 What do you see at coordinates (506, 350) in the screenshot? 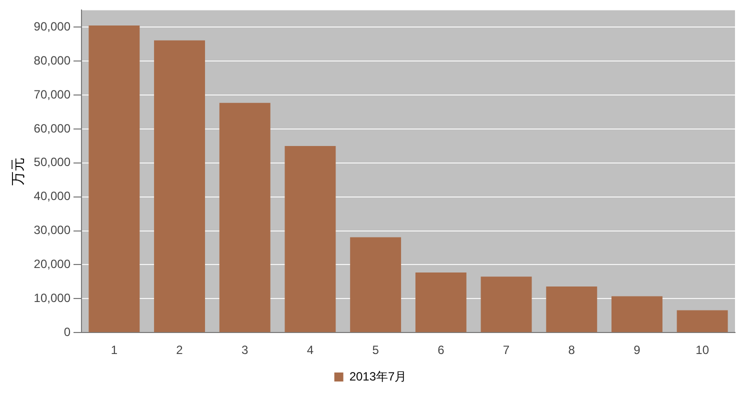
I see `x-tick-label: 7` at bounding box center [506, 350].